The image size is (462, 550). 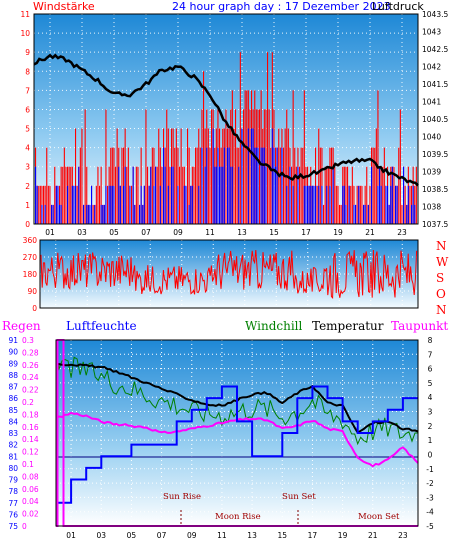 What do you see at coordinates (431, 102) in the screenshot?
I see `pressure-tick-label: 1041` at bounding box center [431, 102].